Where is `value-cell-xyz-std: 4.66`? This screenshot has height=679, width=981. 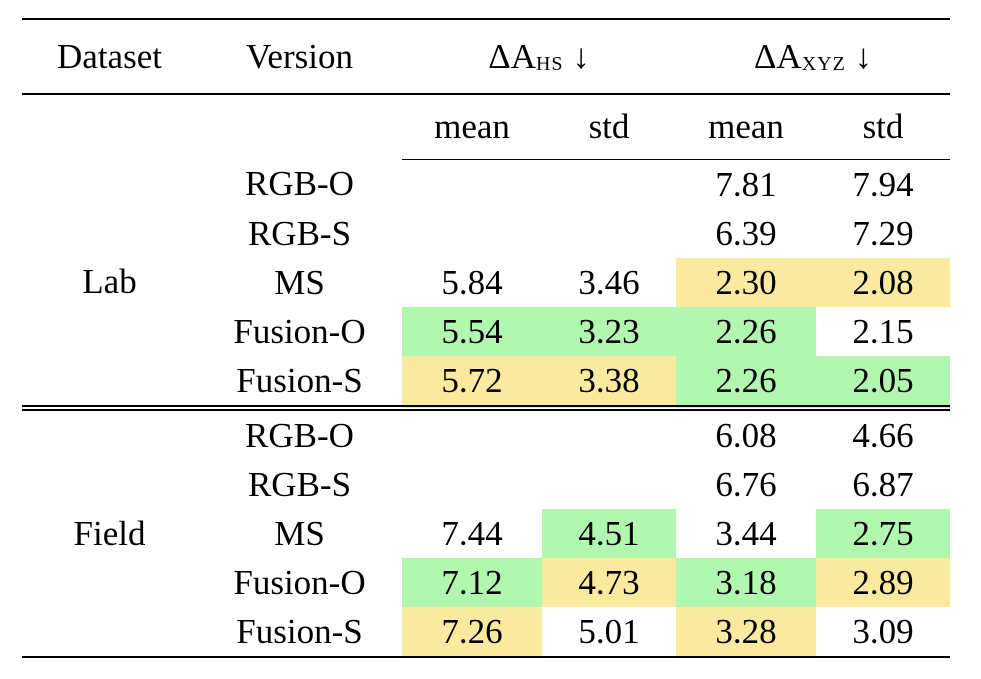
value-cell-xyz-std: 4.66 is located at coordinates (883, 435).